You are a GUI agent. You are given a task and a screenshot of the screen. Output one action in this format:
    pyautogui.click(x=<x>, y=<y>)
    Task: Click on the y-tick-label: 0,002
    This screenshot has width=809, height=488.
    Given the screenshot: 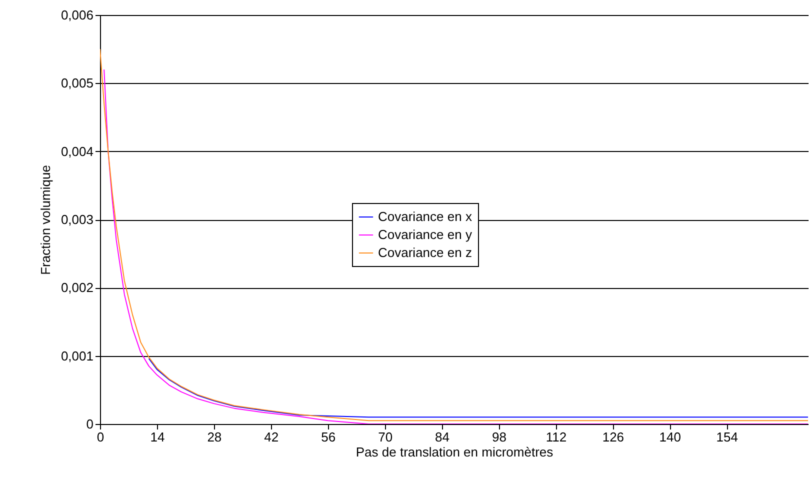 What is the action you would take?
    pyautogui.click(x=77, y=288)
    